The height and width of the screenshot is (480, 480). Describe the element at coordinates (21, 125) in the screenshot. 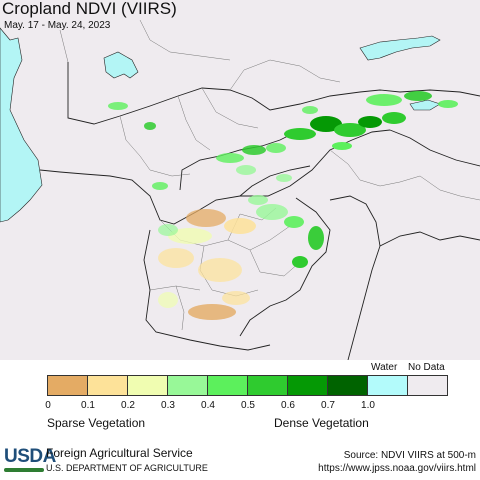

I see `caspian-sea` at that location.